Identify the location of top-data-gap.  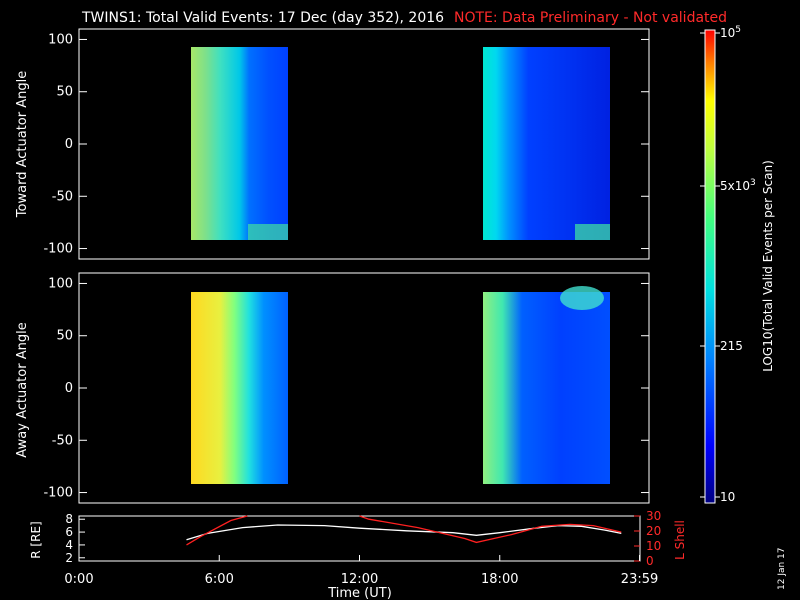
(611, 143).